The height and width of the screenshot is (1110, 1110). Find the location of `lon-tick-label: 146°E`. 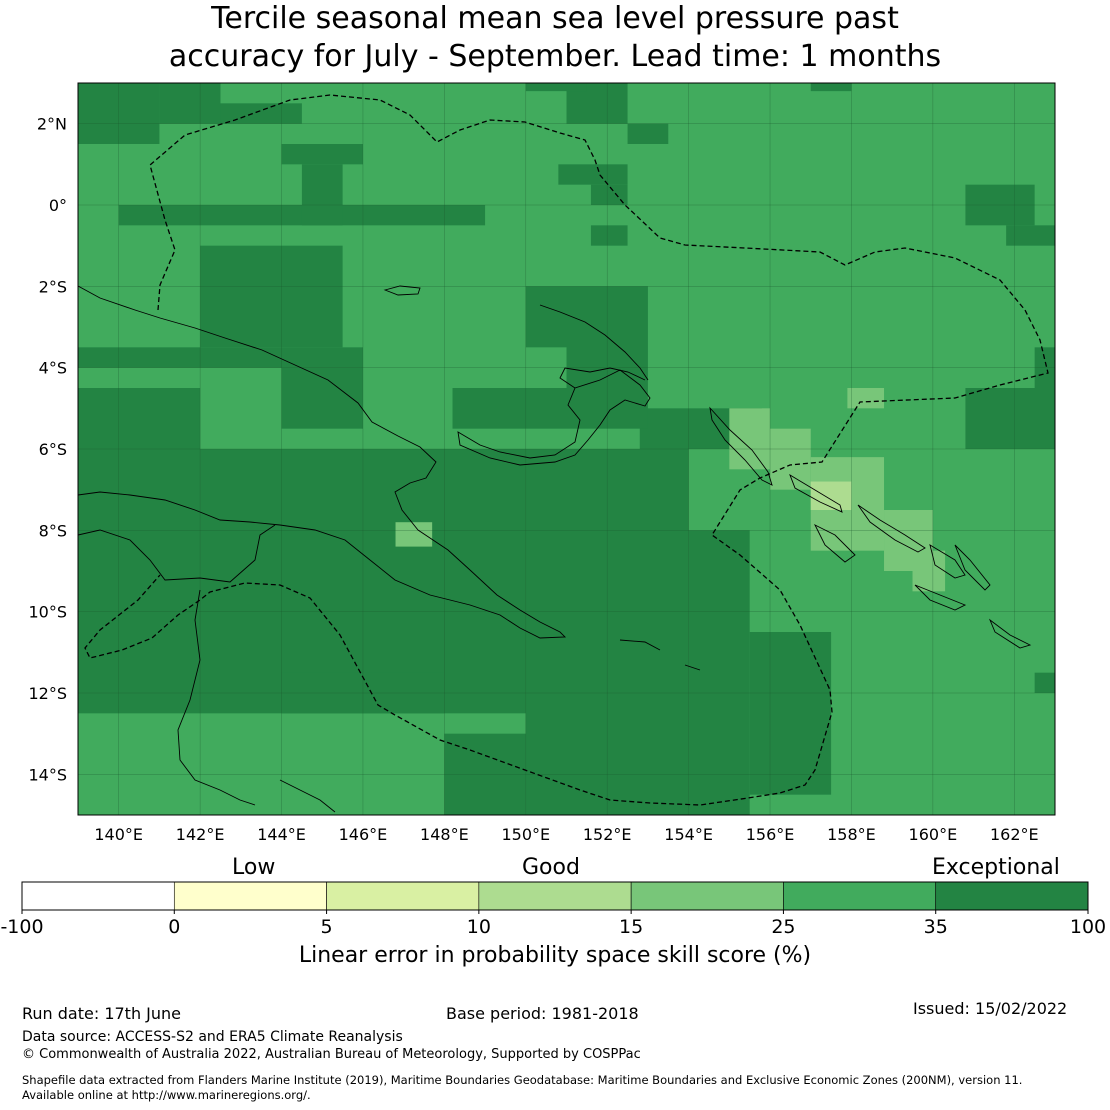

lon-tick-label: 146°E is located at coordinates (363, 834).